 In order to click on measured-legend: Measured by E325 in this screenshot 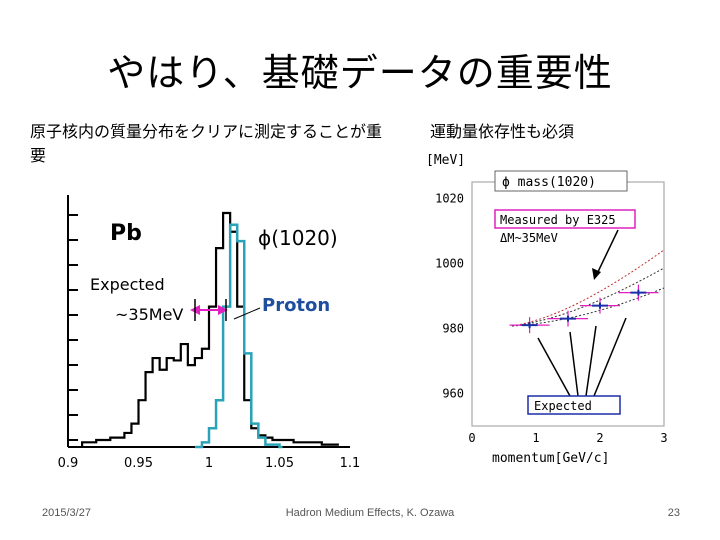, I will do `click(558, 220)`.